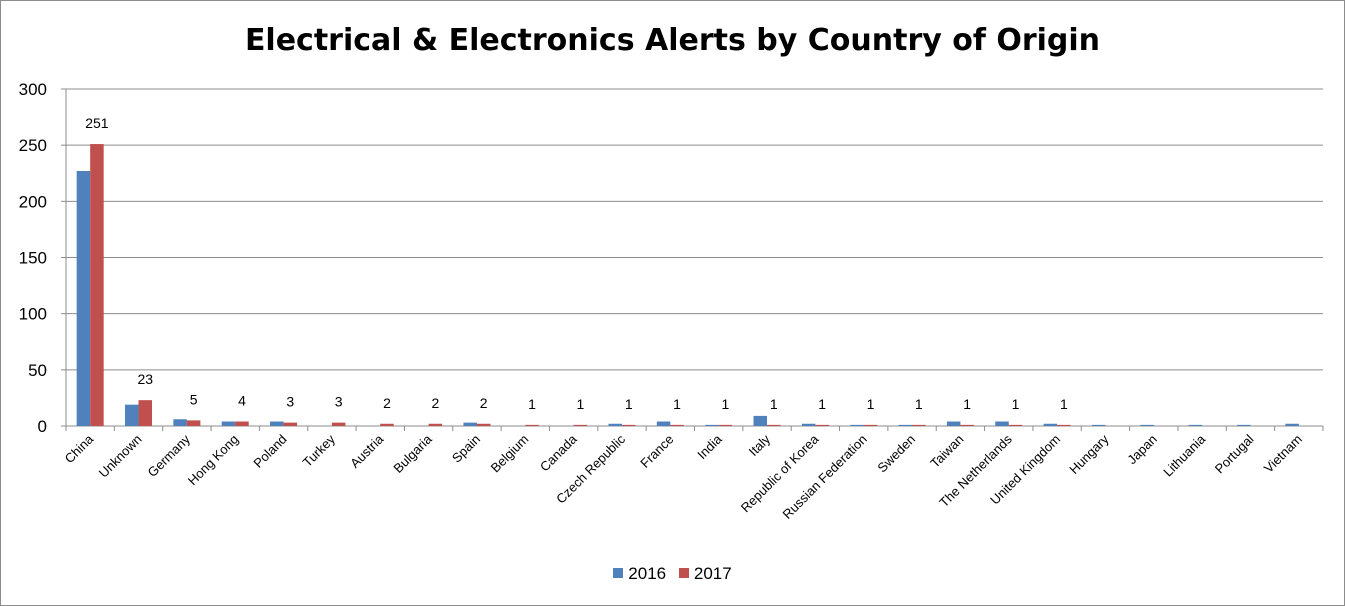 The height and width of the screenshot is (606, 1345). What do you see at coordinates (760, 445) in the screenshot?
I see `x-tick-label: Italy` at bounding box center [760, 445].